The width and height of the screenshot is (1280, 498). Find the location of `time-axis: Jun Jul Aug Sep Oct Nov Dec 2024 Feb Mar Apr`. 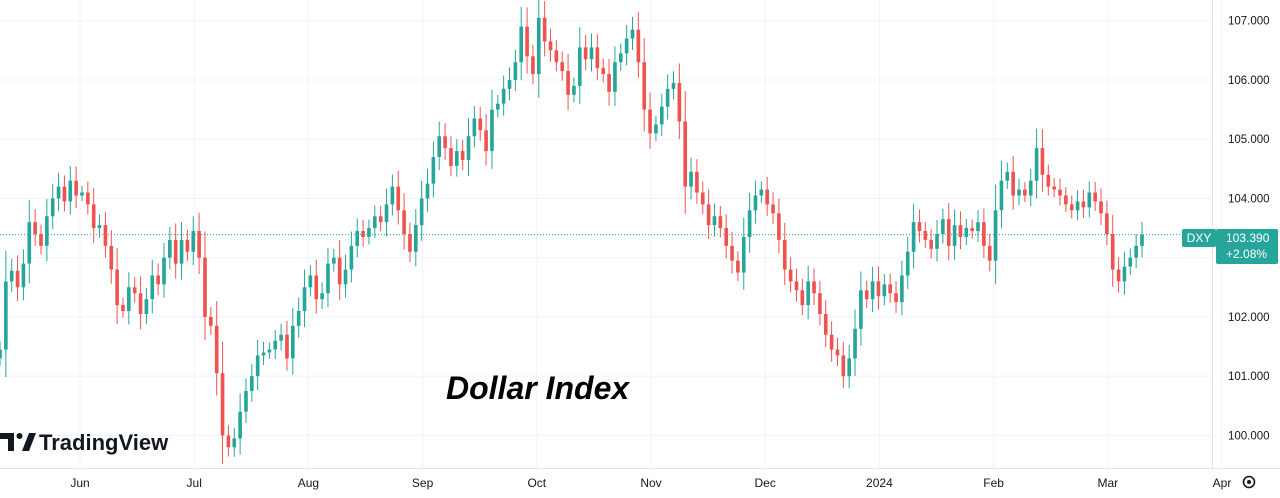

time-axis: Jun Jul Aug Sep Oct Nov Dec 2024 Feb Mar Apr is located at coordinates (650, 483).